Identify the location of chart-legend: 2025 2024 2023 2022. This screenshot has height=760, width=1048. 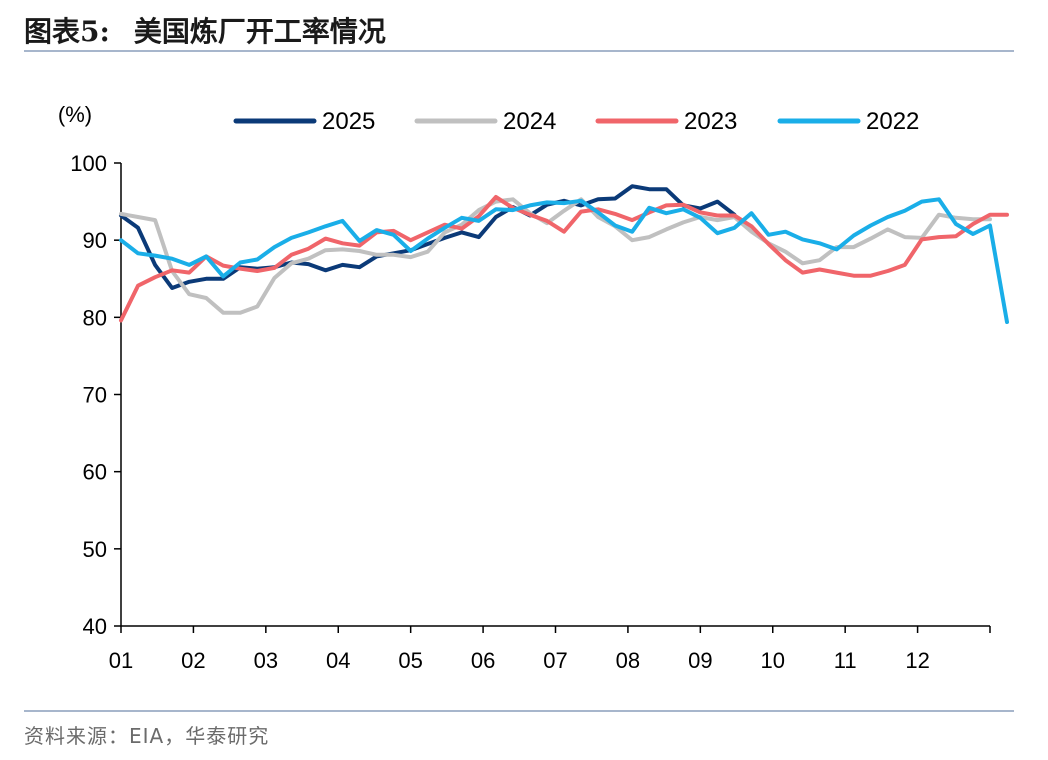
(576, 121).